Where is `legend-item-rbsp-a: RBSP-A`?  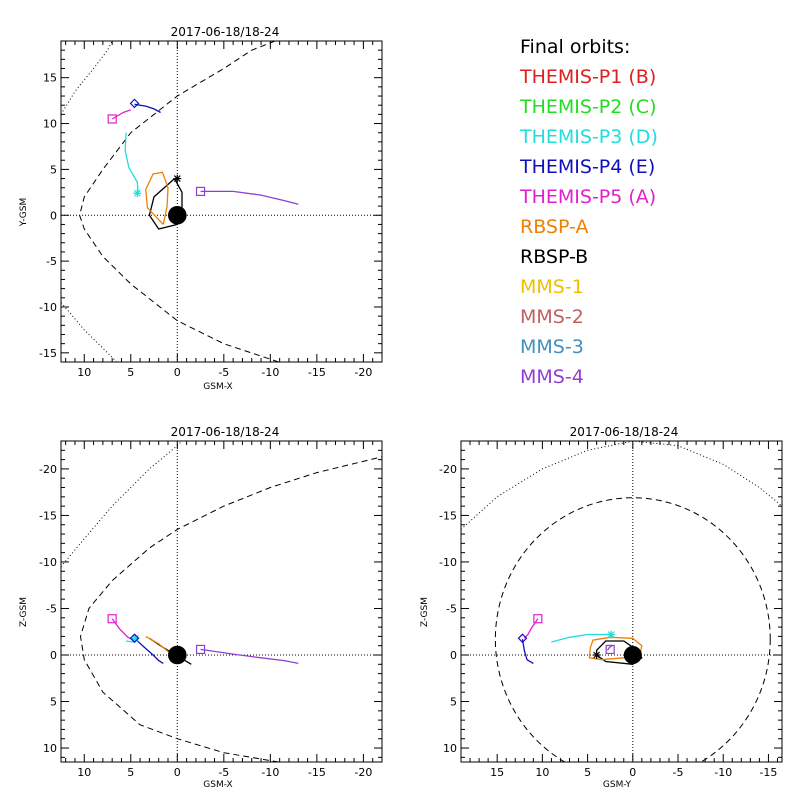
legend-item-rbsp-a: RBSP-A is located at coordinates (554, 227).